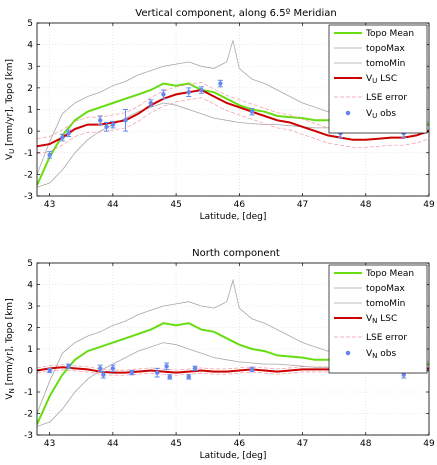 This screenshot has width=437, height=465. What do you see at coordinates (386, 289) in the screenshot?
I see `legend-label: topoMax` at bounding box center [386, 289].